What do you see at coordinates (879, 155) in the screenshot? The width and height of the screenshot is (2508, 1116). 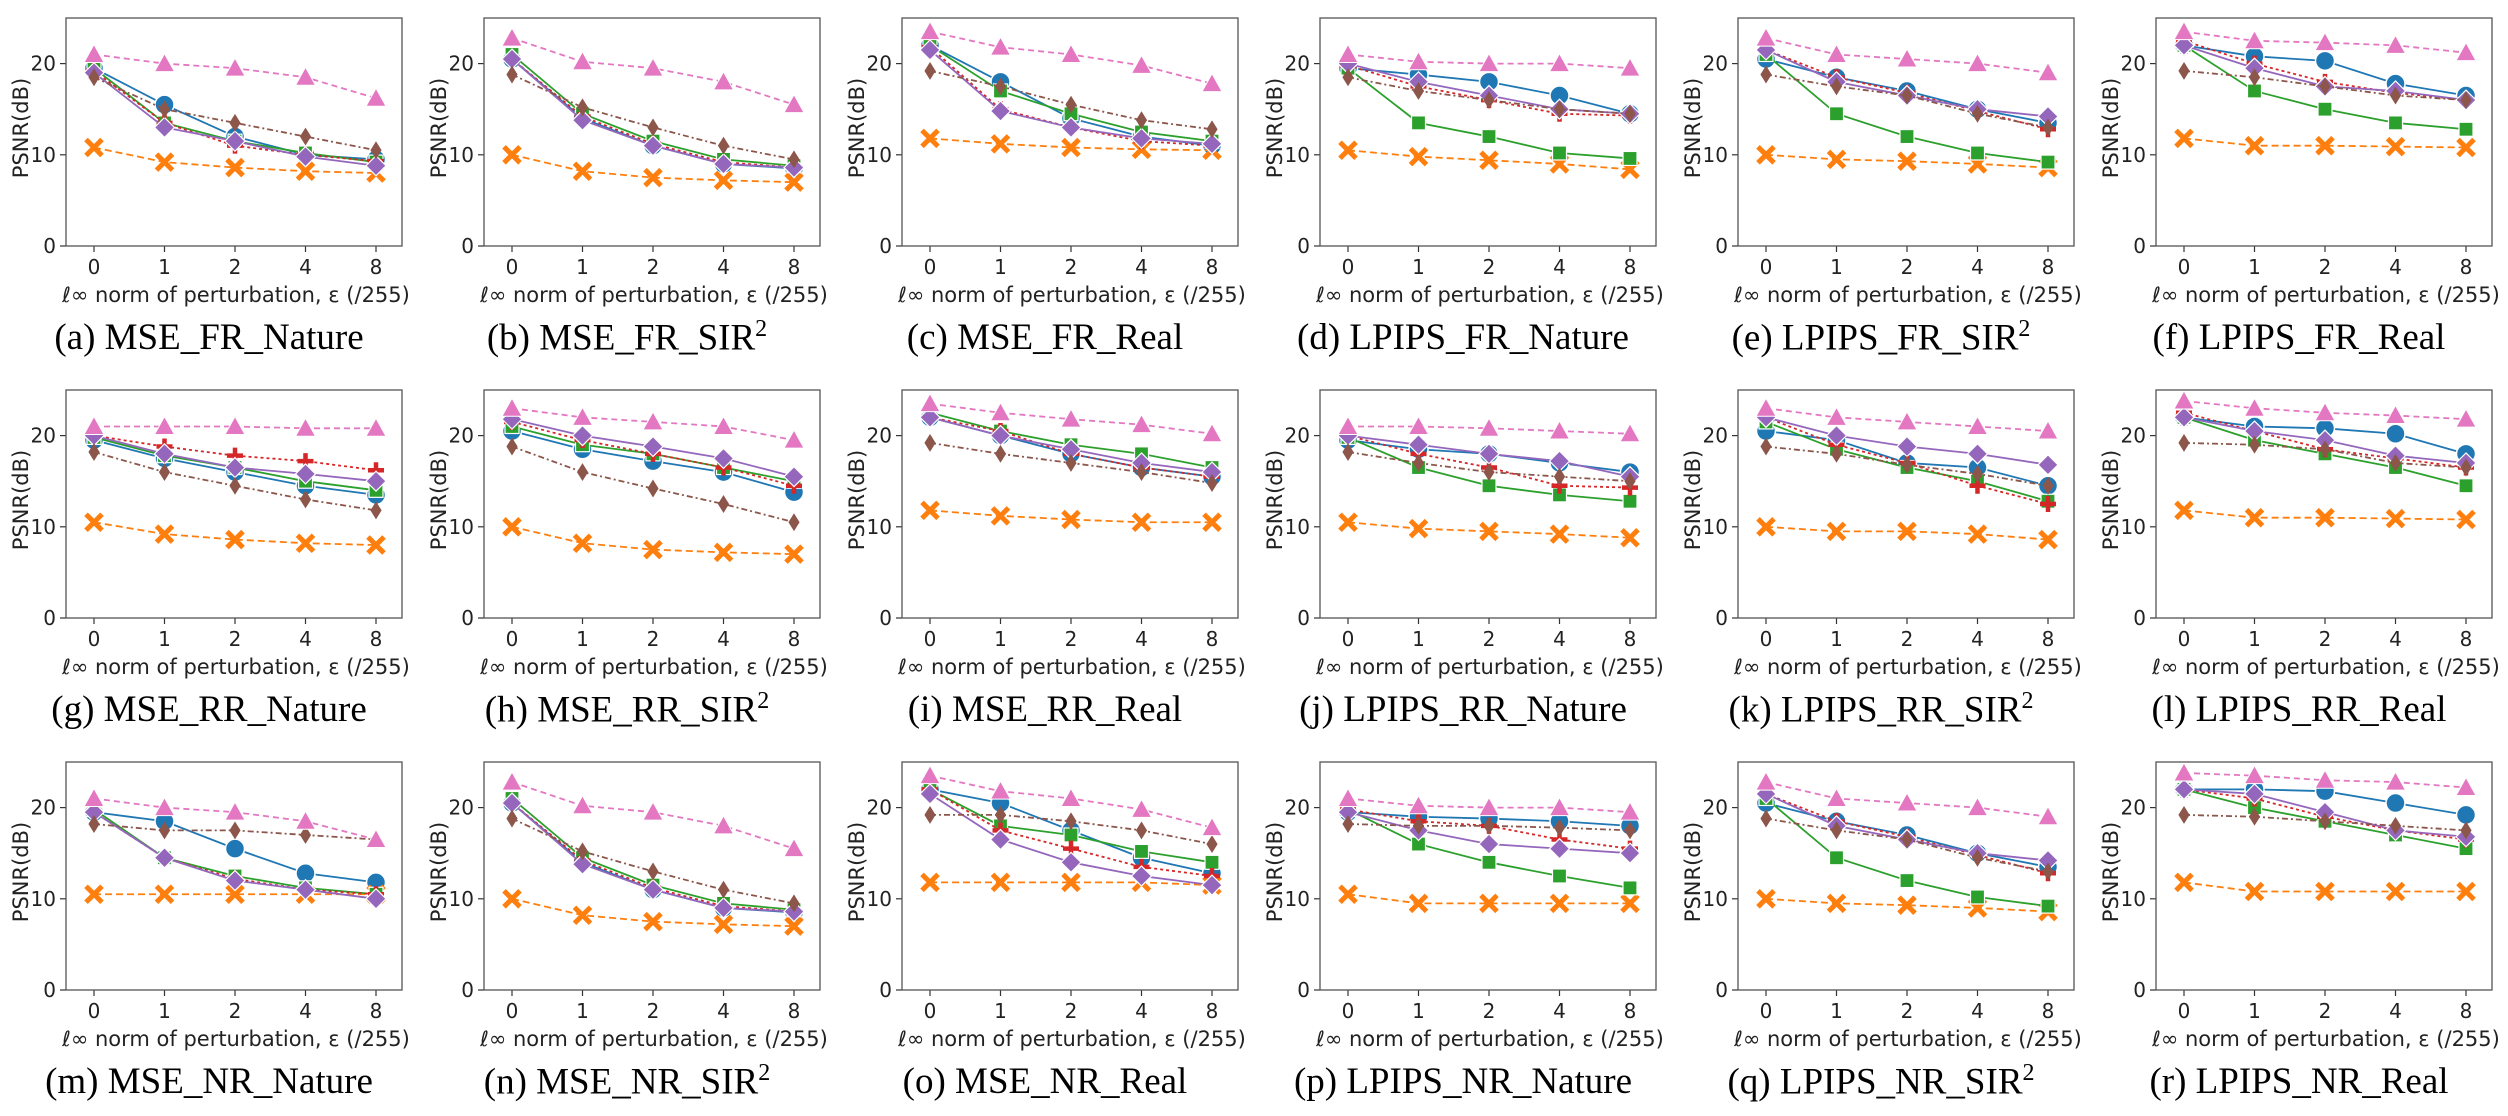 I see `y-tick-label: 10` at bounding box center [879, 155].